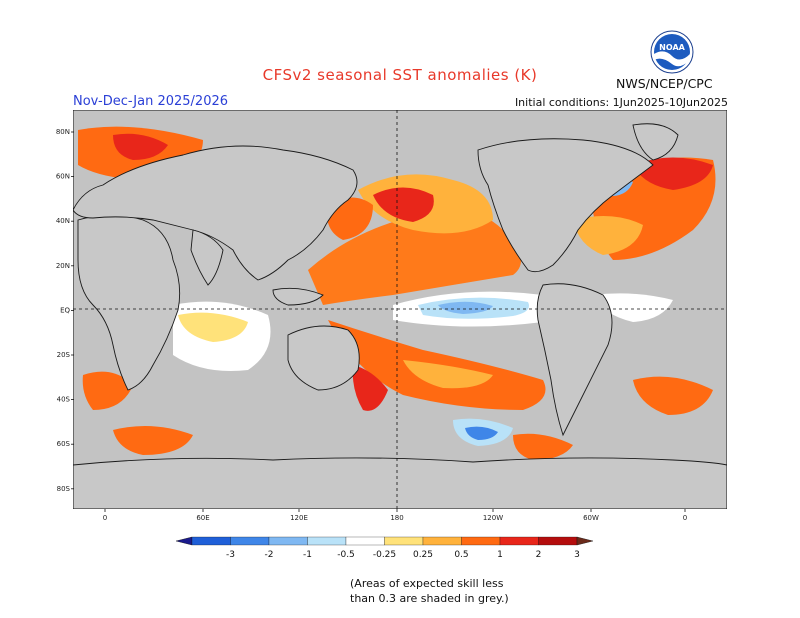 This screenshot has width=800, height=618. What do you see at coordinates (481, 433) in the screenshot?
I see `southern-ocean-cool-core` at bounding box center [481, 433].